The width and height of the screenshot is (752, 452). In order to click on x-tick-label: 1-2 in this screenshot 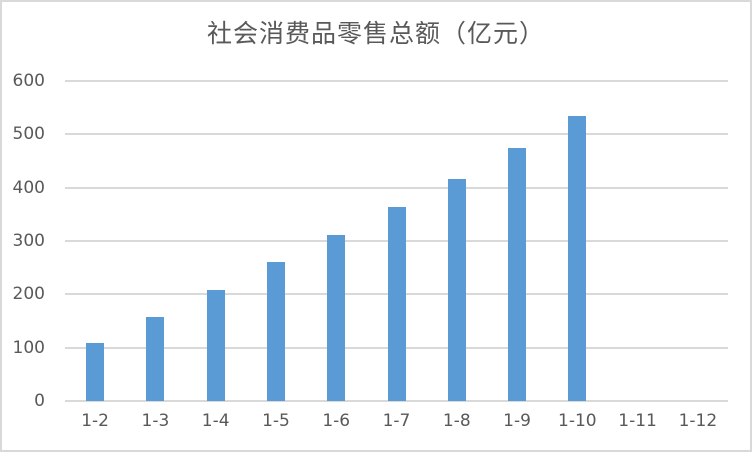, I will do `click(95, 421)`.